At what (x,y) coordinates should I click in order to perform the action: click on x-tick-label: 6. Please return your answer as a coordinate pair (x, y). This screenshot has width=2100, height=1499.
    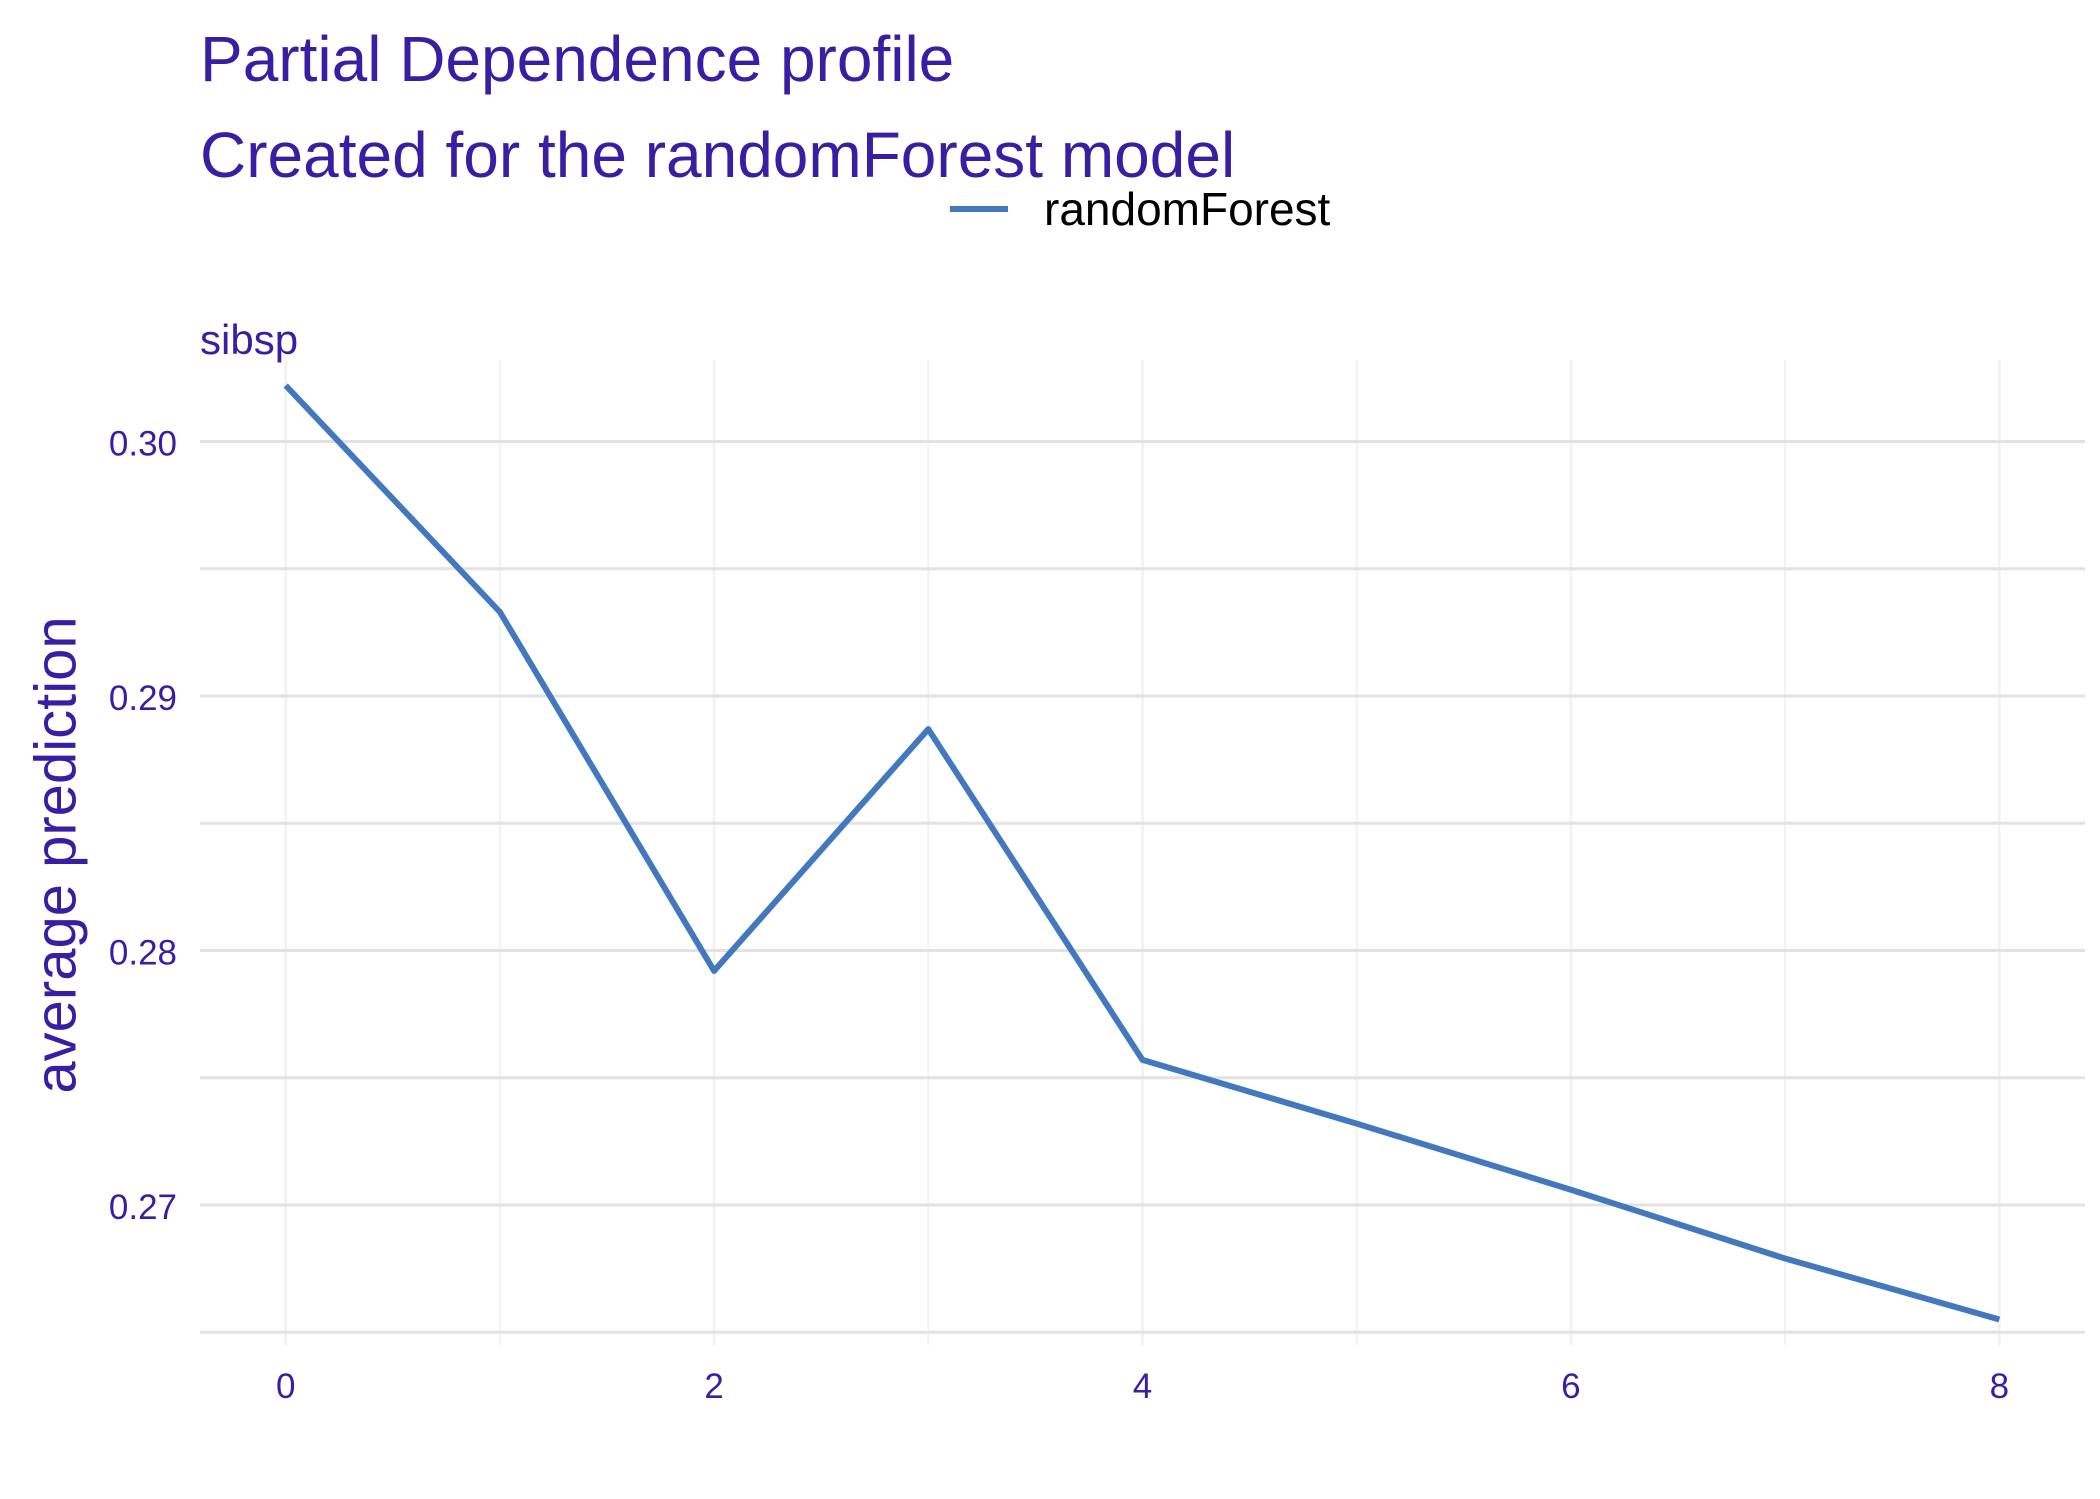
    Looking at the image, I should click on (1570, 1386).